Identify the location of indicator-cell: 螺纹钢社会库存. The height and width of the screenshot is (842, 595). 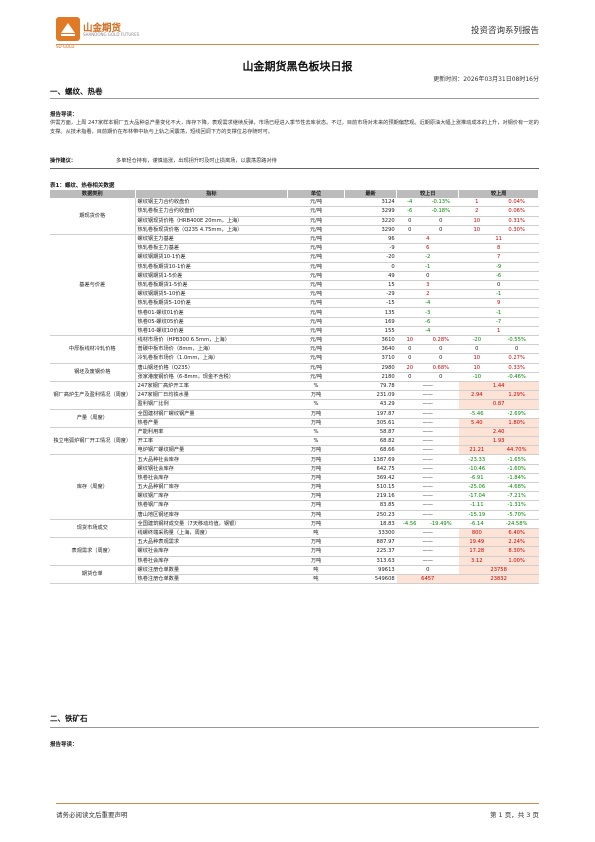
(211, 469).